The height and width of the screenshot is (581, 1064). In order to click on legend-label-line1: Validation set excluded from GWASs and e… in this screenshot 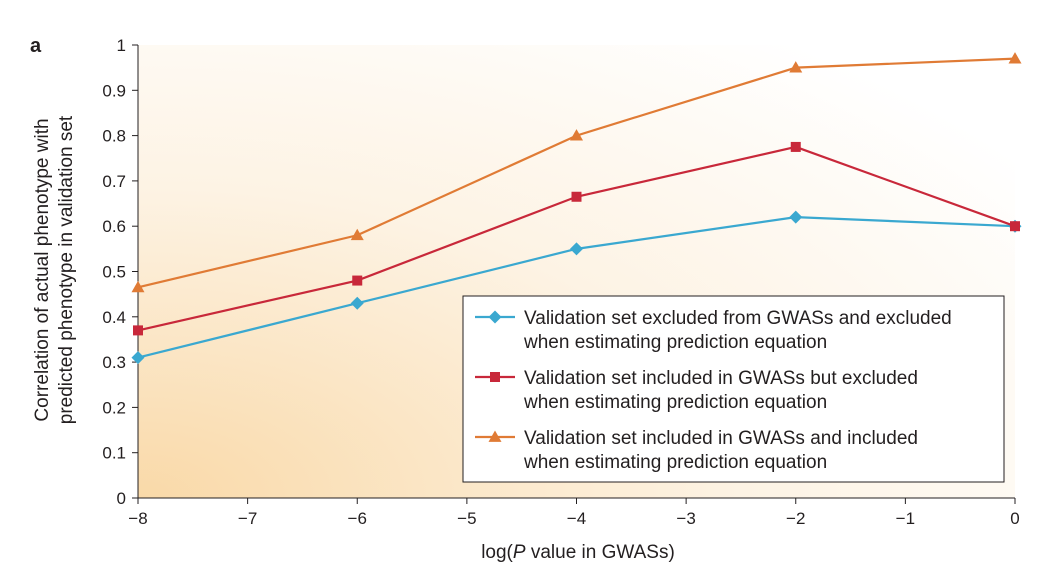, I will do `click(738, 318)`.